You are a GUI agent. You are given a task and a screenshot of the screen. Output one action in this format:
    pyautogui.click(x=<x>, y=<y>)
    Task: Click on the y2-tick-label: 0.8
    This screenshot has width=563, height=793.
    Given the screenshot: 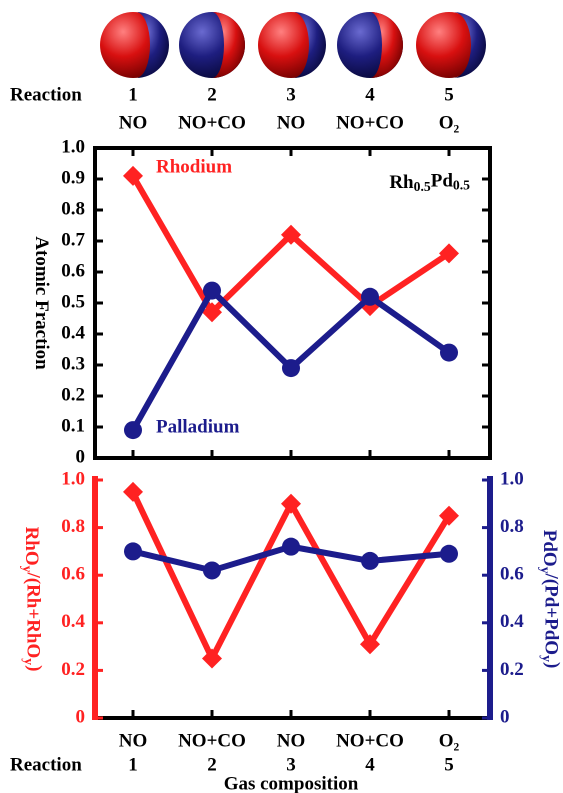 What is the action you would take?
    pyautogui.click(x=512, y=526)
    